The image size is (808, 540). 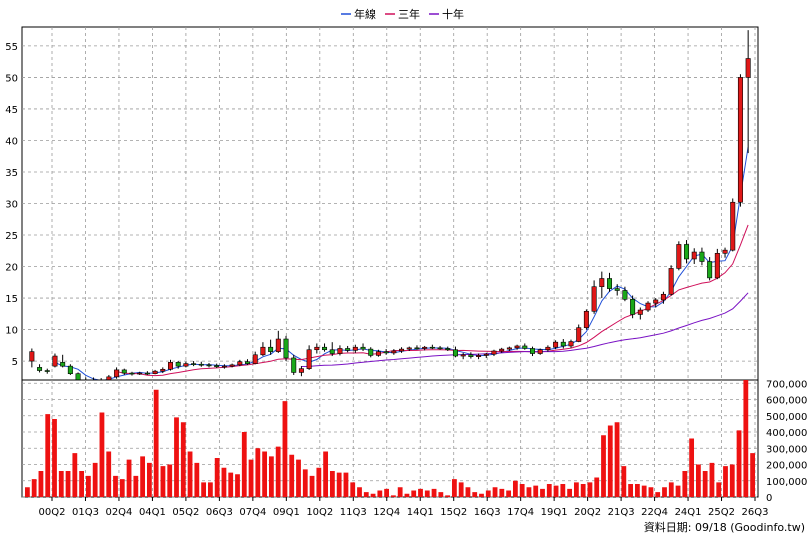 What do you see at coordinates (525, 329) in the screenshot?
I see `ma-ten-year-line` at bounding box center [525, 329].